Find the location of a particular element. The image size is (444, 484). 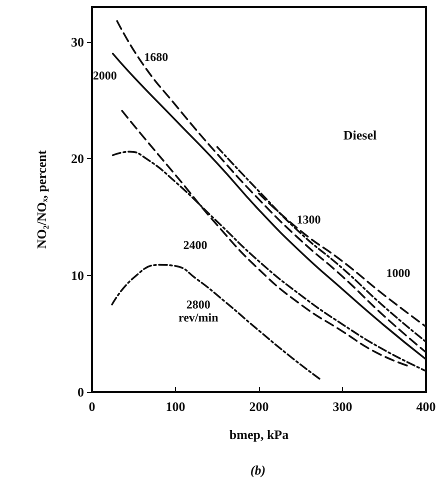

y-tick-label: 20 is located at coordinates (77, 158).